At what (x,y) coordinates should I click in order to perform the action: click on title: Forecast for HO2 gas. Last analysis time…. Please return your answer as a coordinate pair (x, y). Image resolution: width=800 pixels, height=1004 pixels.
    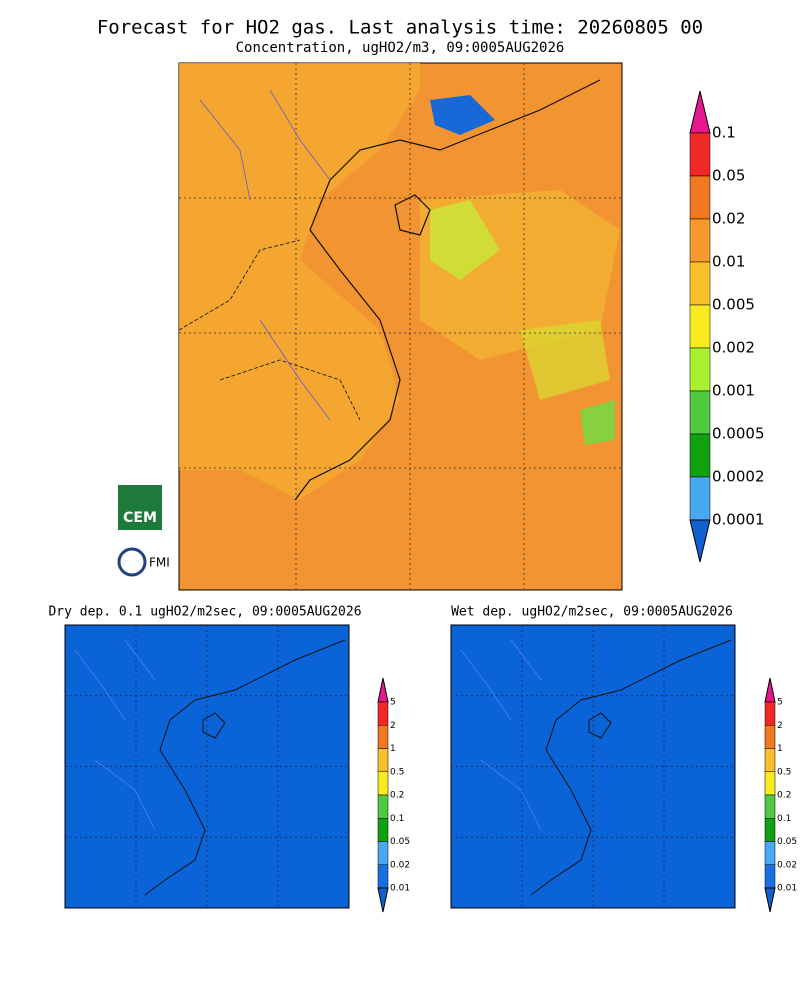
    Looking at the image, I should click on (400, 28).